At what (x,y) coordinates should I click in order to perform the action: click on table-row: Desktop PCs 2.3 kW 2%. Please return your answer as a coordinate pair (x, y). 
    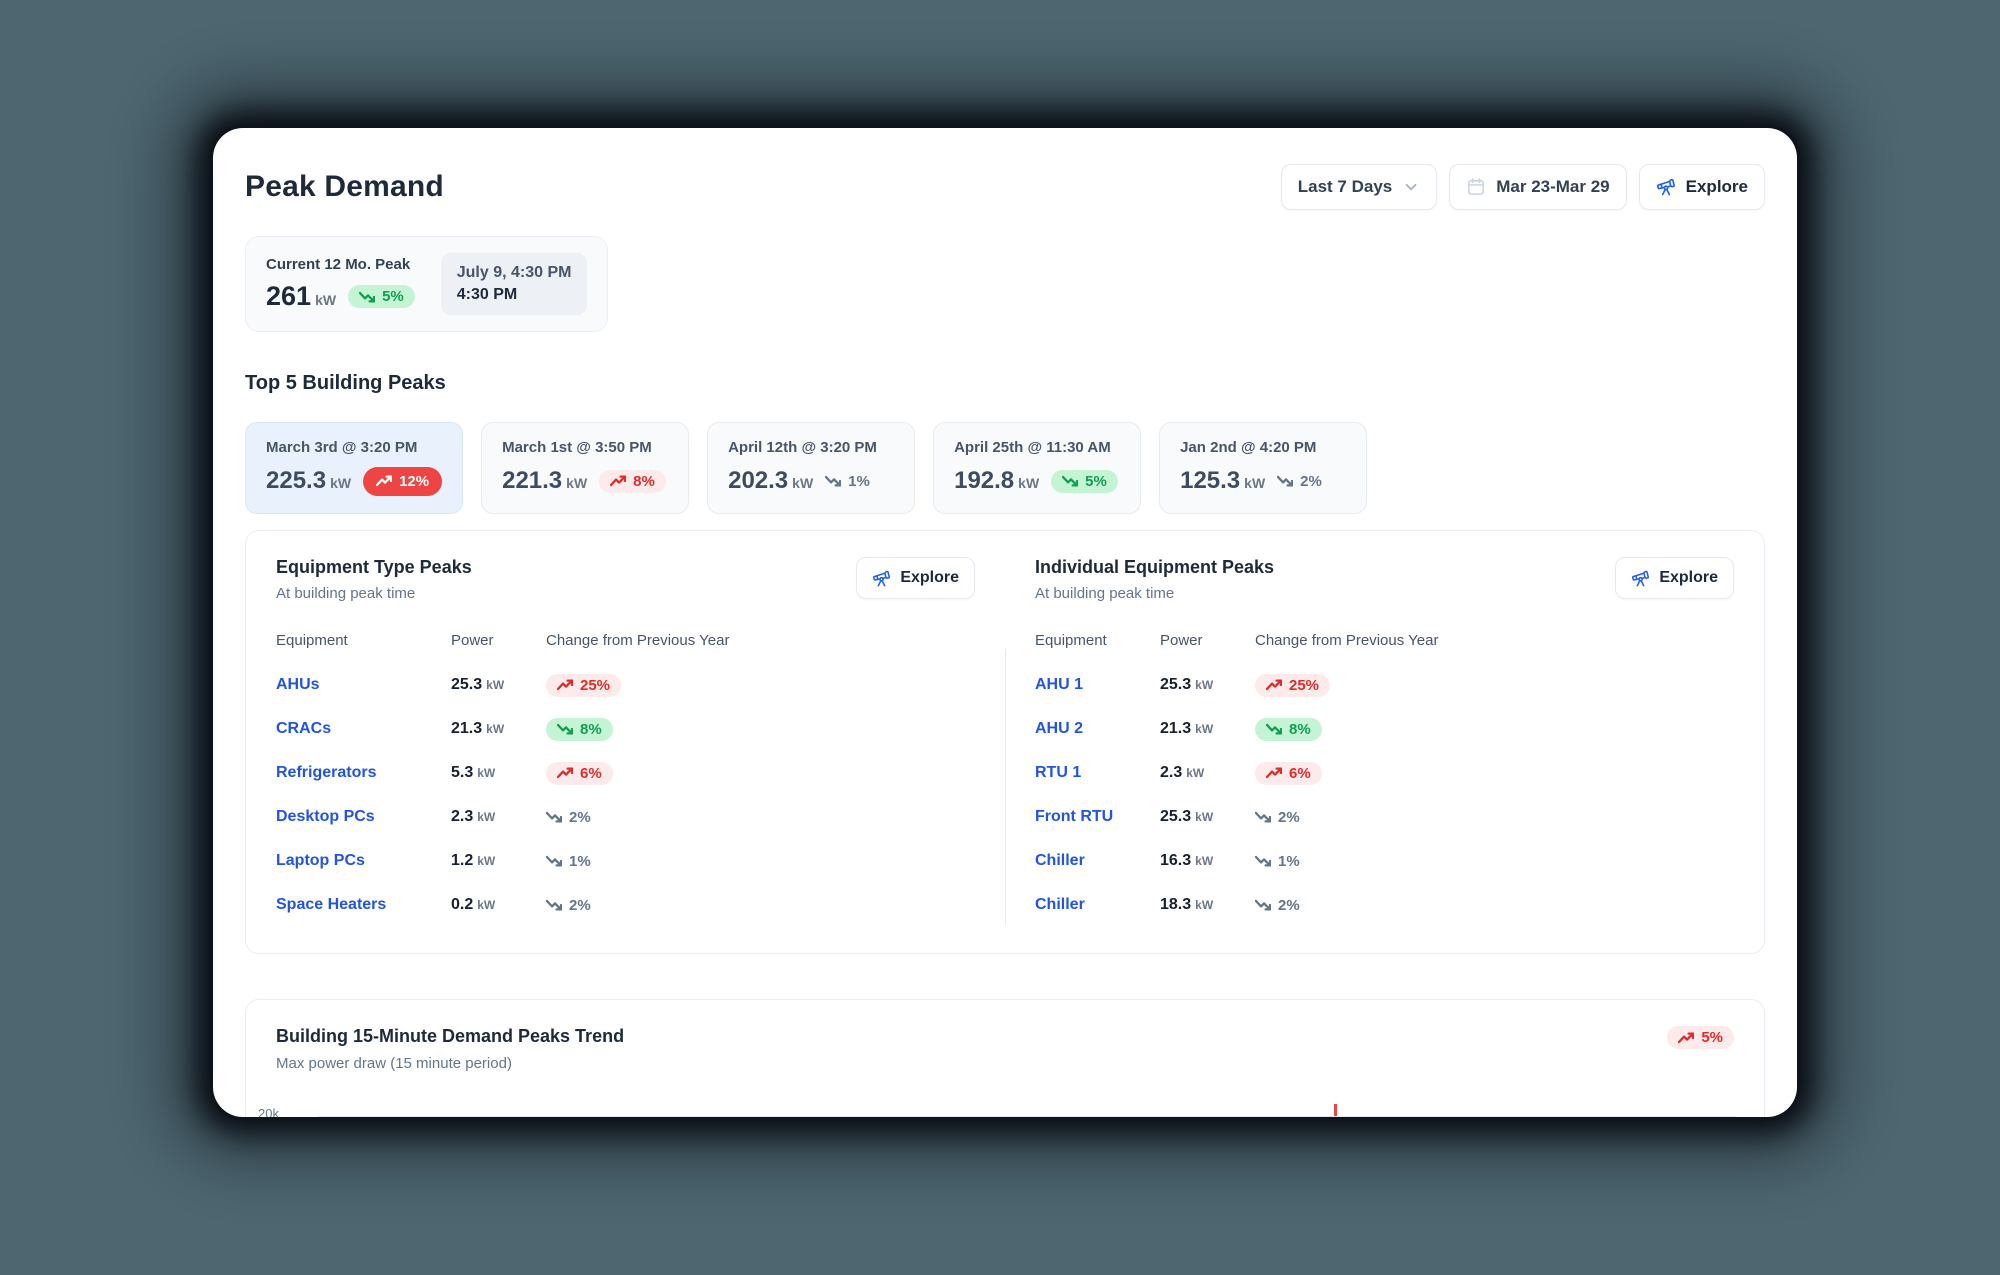
    Looking at the image, I should click on (625, 817).